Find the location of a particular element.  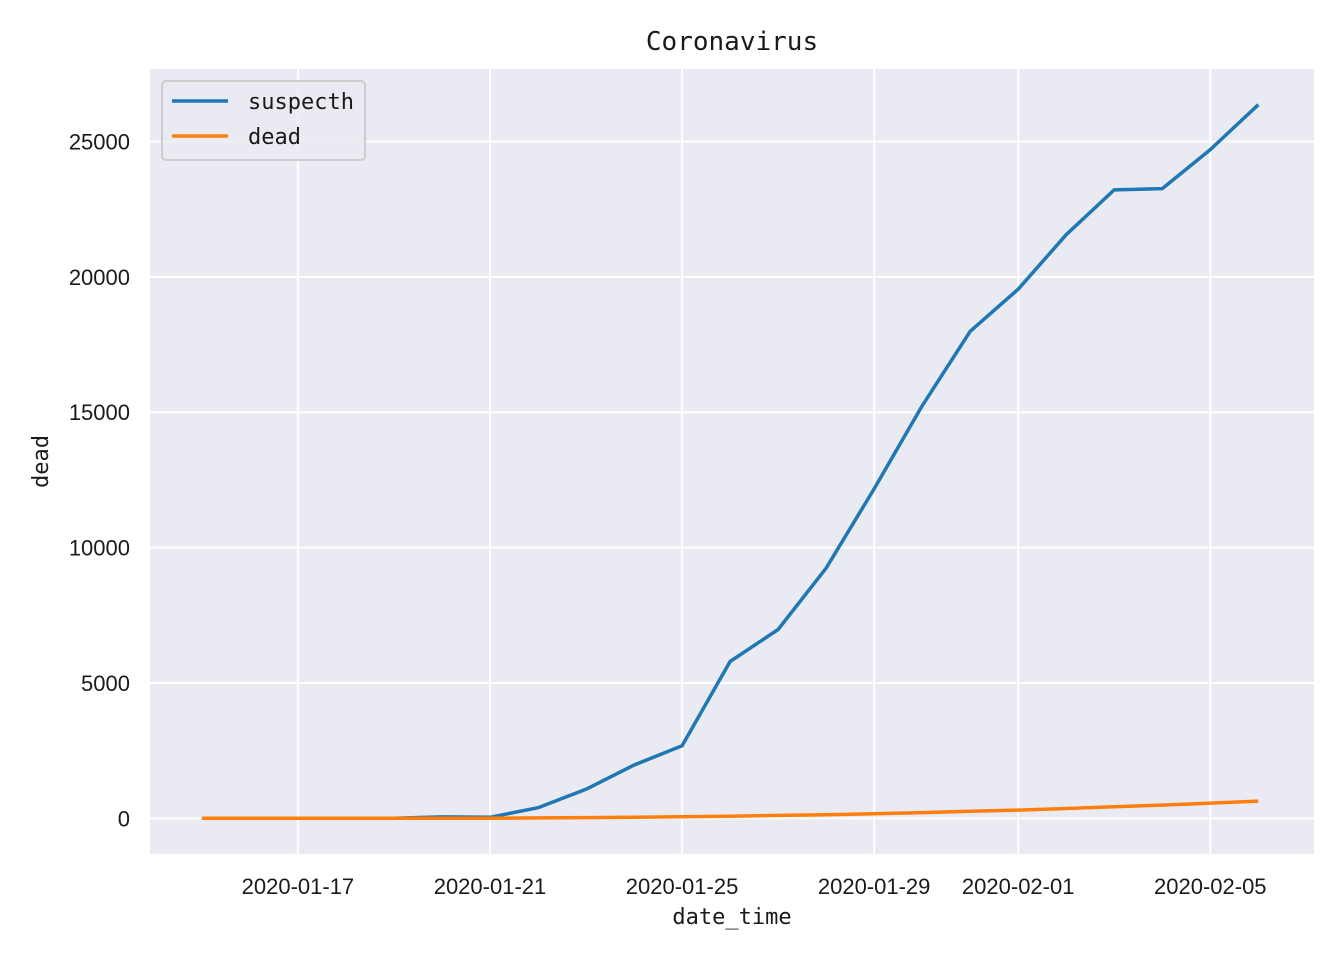

y-tick-label: 5000 is located at coordinates (105, 683).